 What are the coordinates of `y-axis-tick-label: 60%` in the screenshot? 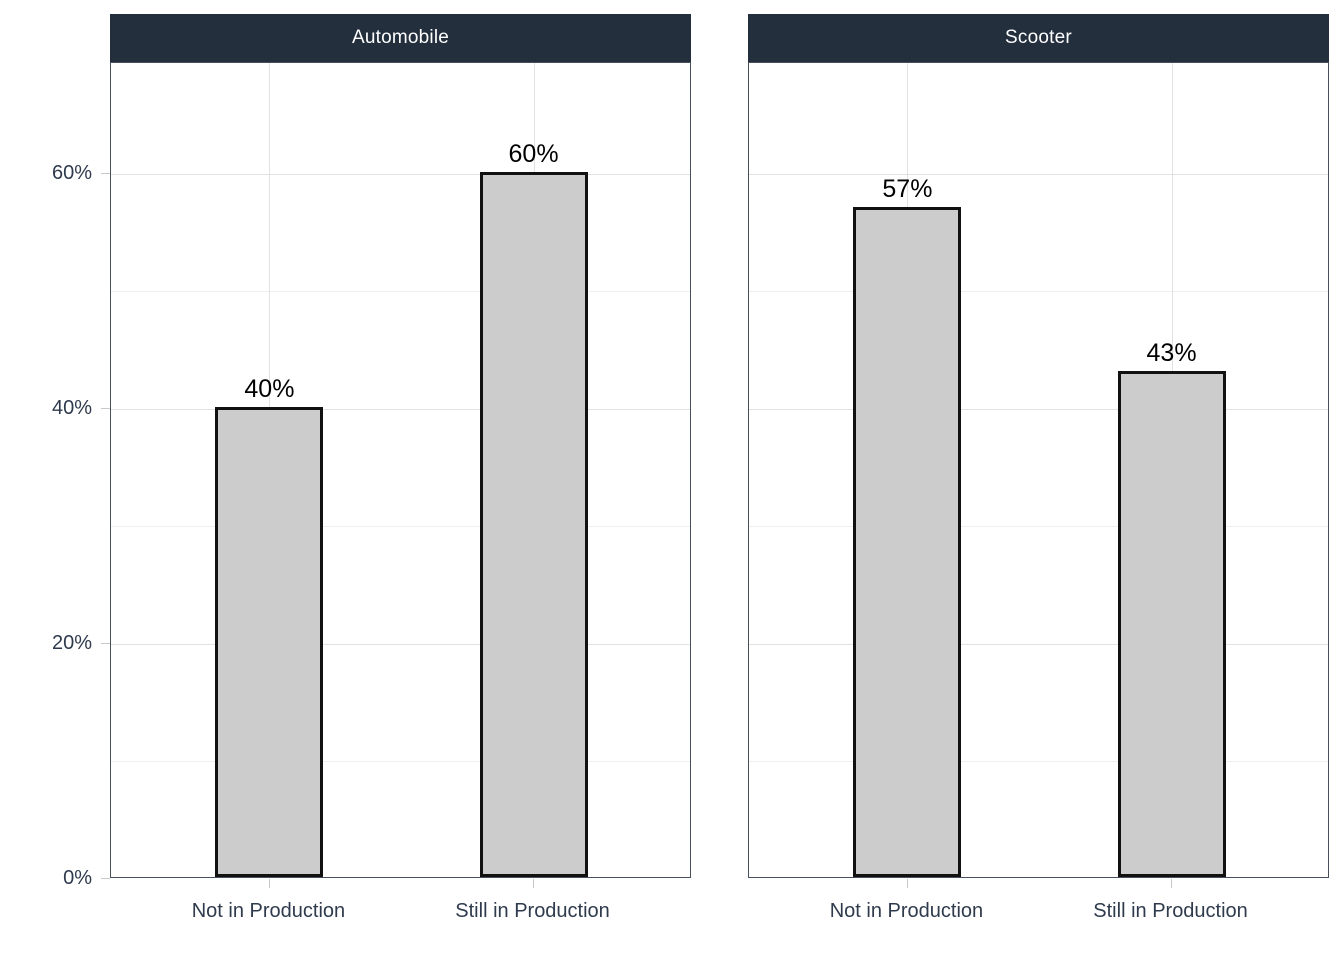 It's located at (71, 172).